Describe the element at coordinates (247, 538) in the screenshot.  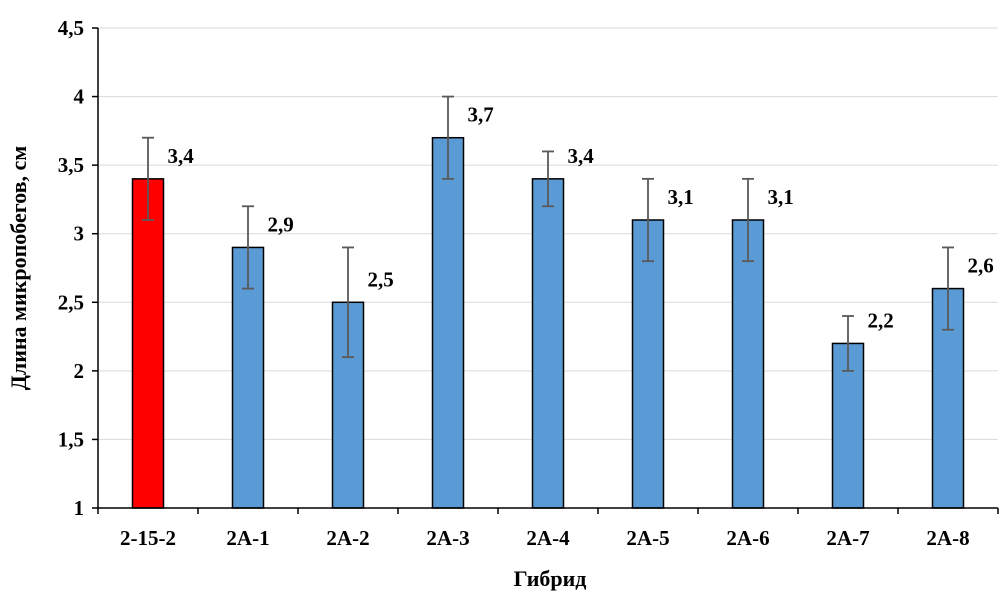
I see `x-tick-label: 2A-1` at that location.